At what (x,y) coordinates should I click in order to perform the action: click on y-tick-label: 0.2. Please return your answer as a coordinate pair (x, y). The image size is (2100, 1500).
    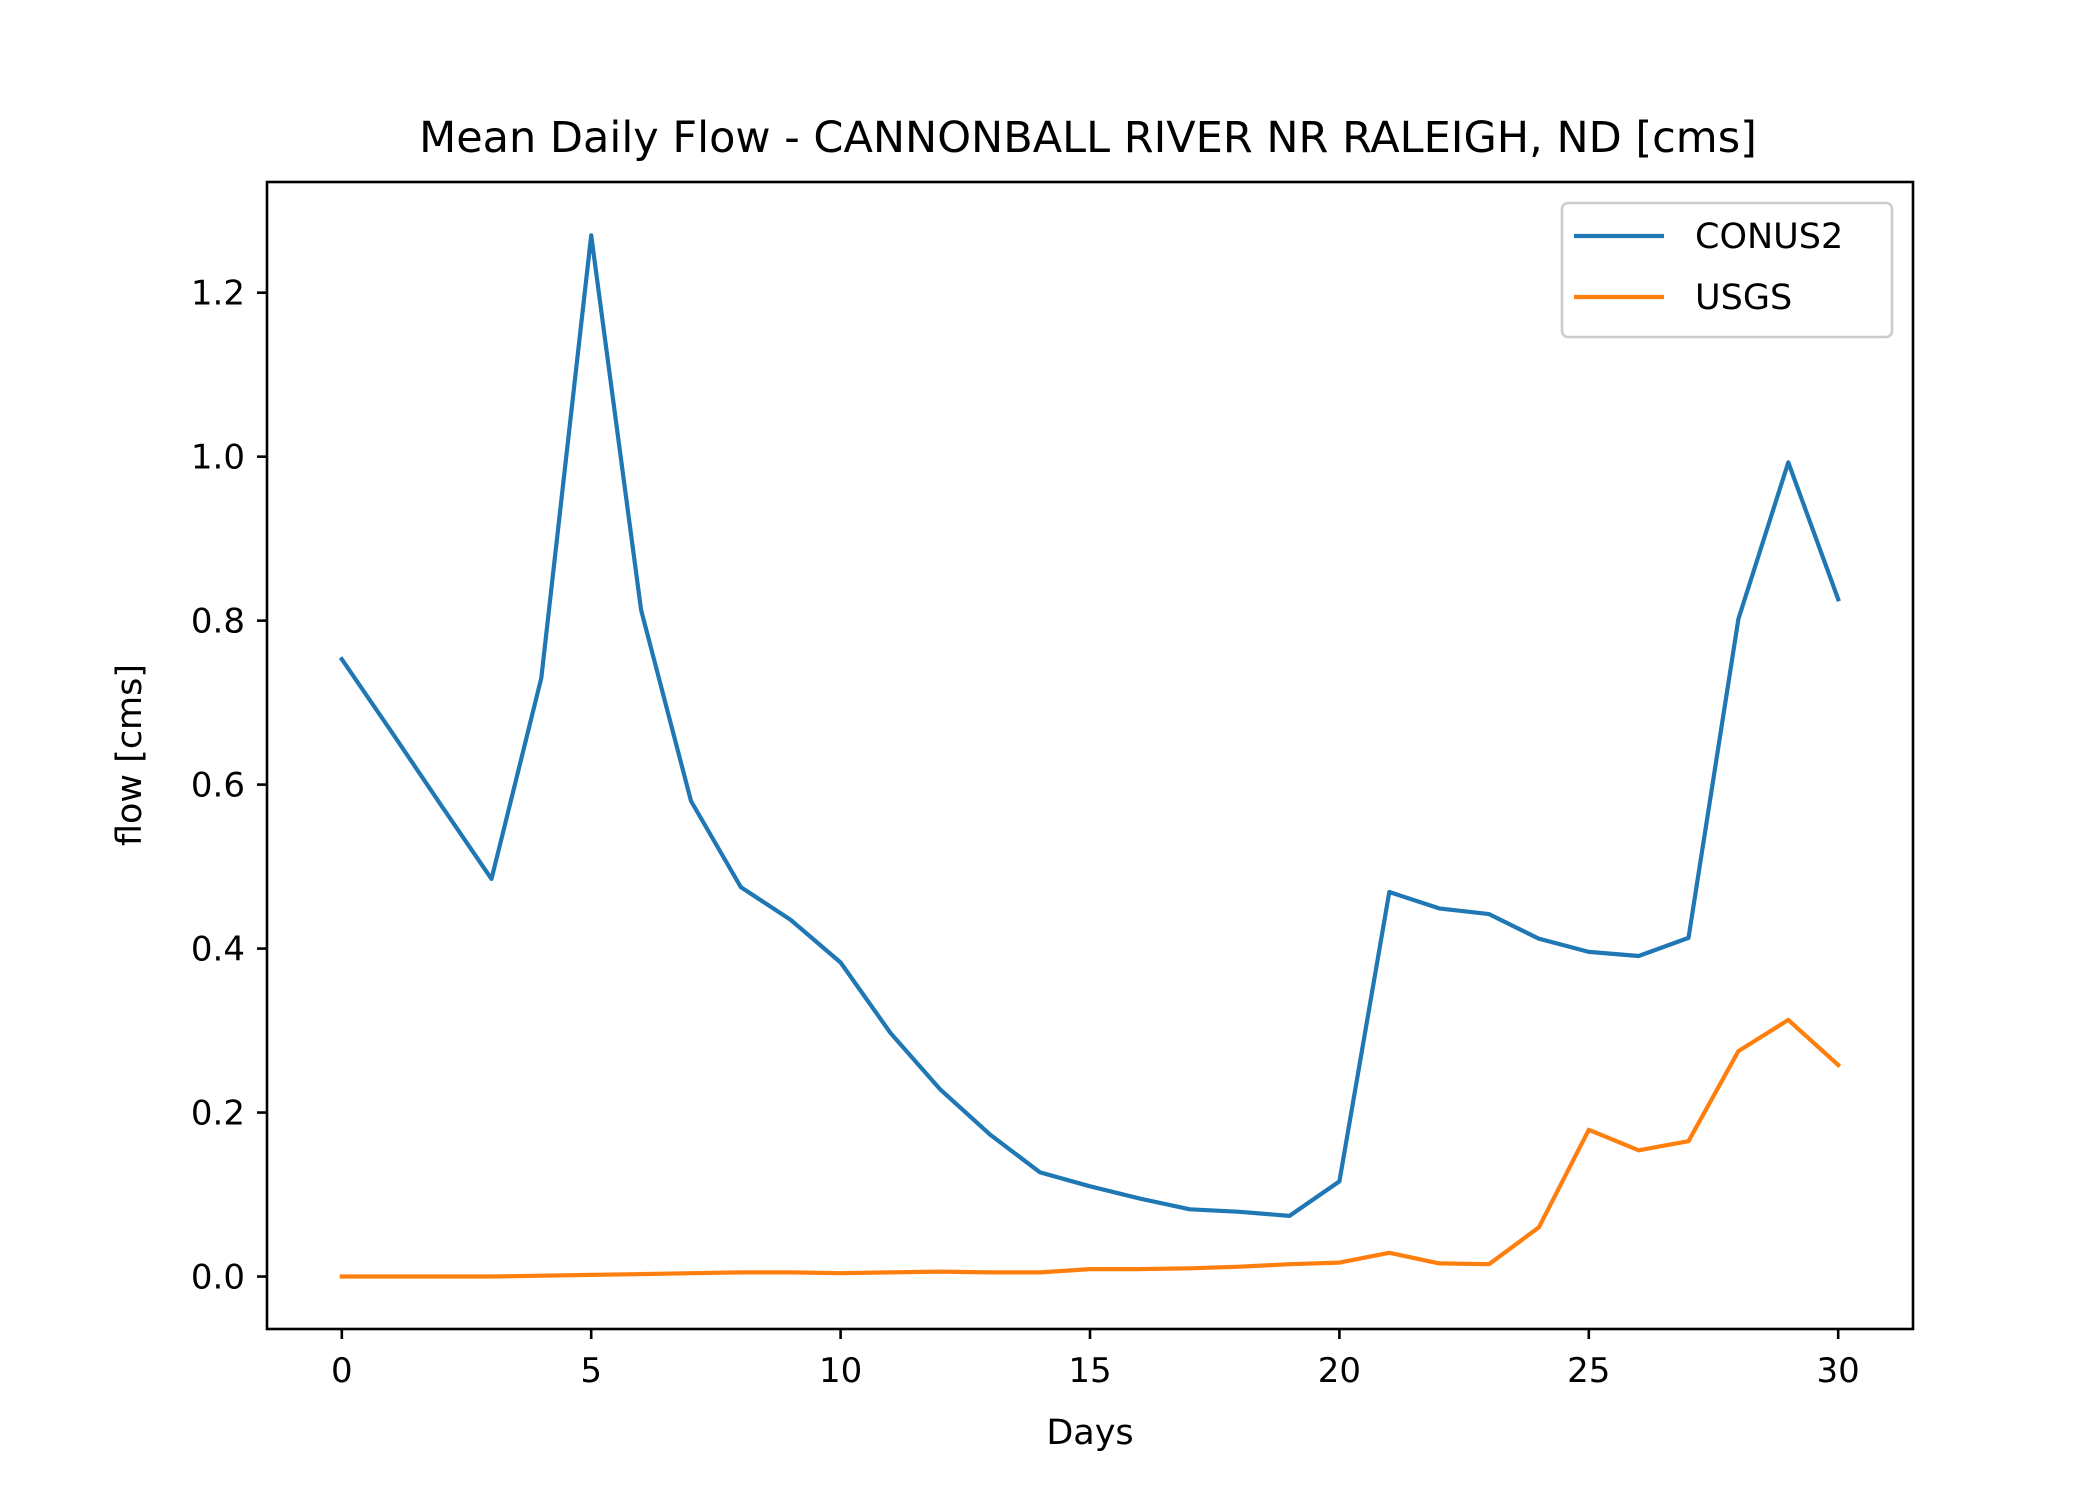
    Looking at the image, I should click on (218, 1114).